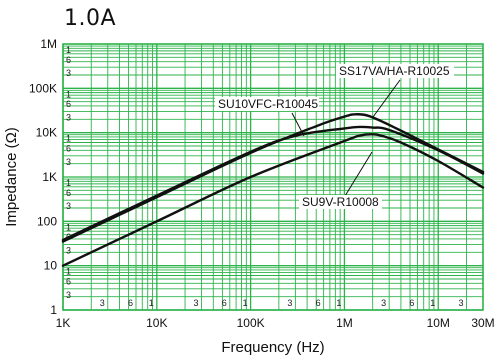  Describe the element at coordinates (47, 221) in the screenshot. I see `y-tick-label: 100` at that location.